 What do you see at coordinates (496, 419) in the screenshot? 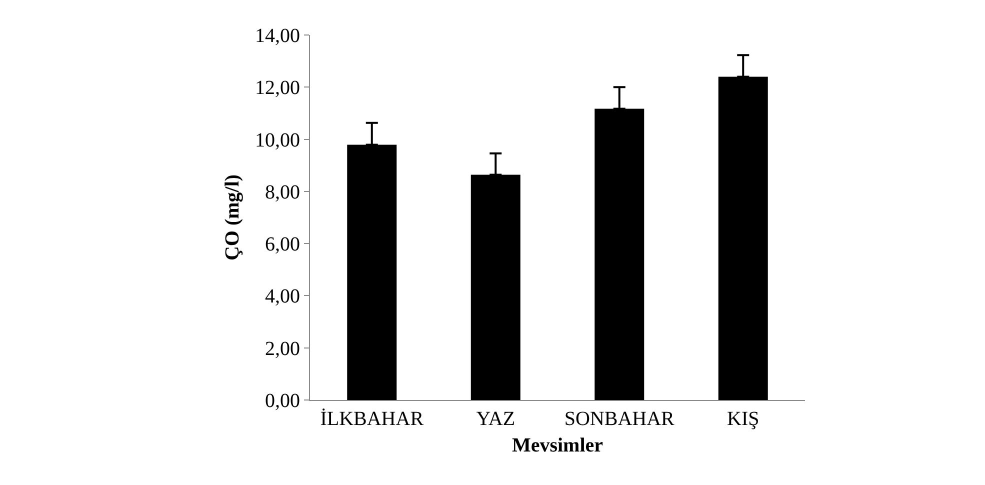
I see `x-tick-label: YAZ` at bounding box center [496, 419].